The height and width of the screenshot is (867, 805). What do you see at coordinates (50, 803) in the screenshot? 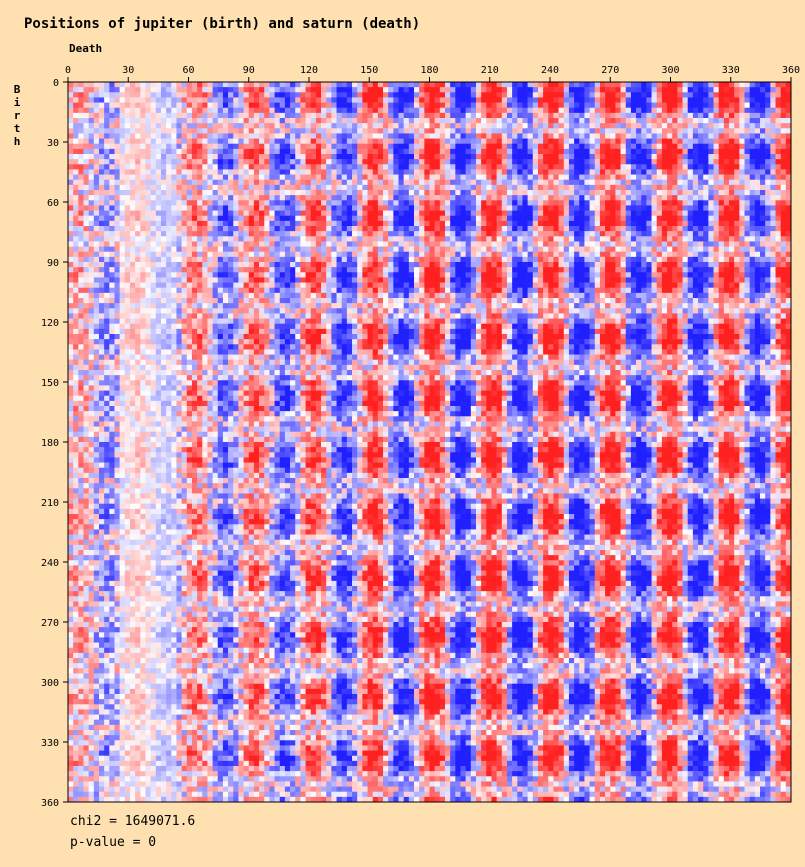
I see `y-tick-label: 360` at bounding box center [50, 803].